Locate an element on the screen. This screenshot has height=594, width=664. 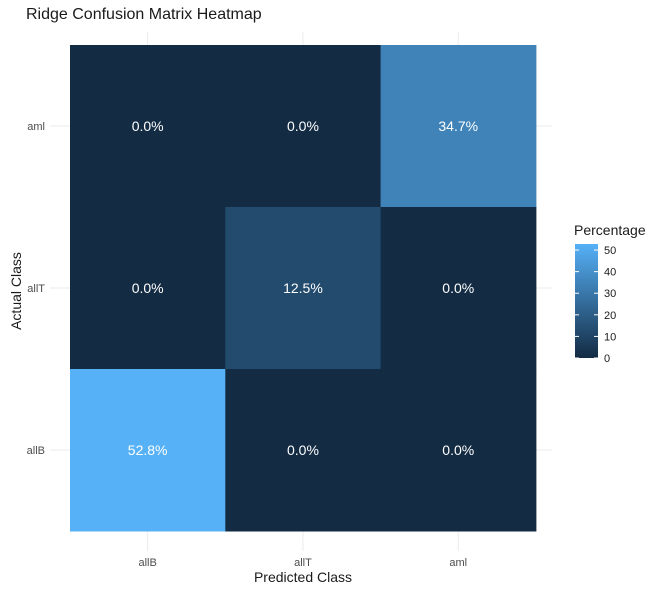
cell-value-label: 34.7% is located at coordinates (458, 126).